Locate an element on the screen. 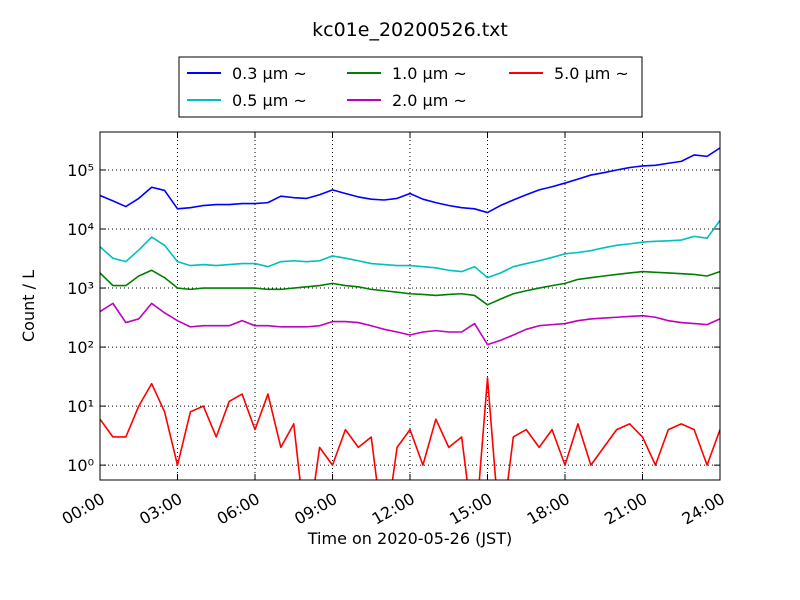  y-tick-label: 10³ is located at coordinates (80, 288).